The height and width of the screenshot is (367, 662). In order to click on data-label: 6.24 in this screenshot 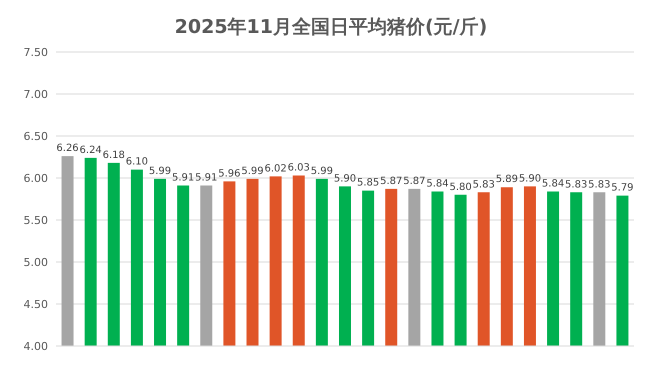, I will do `click(91, 150)`.